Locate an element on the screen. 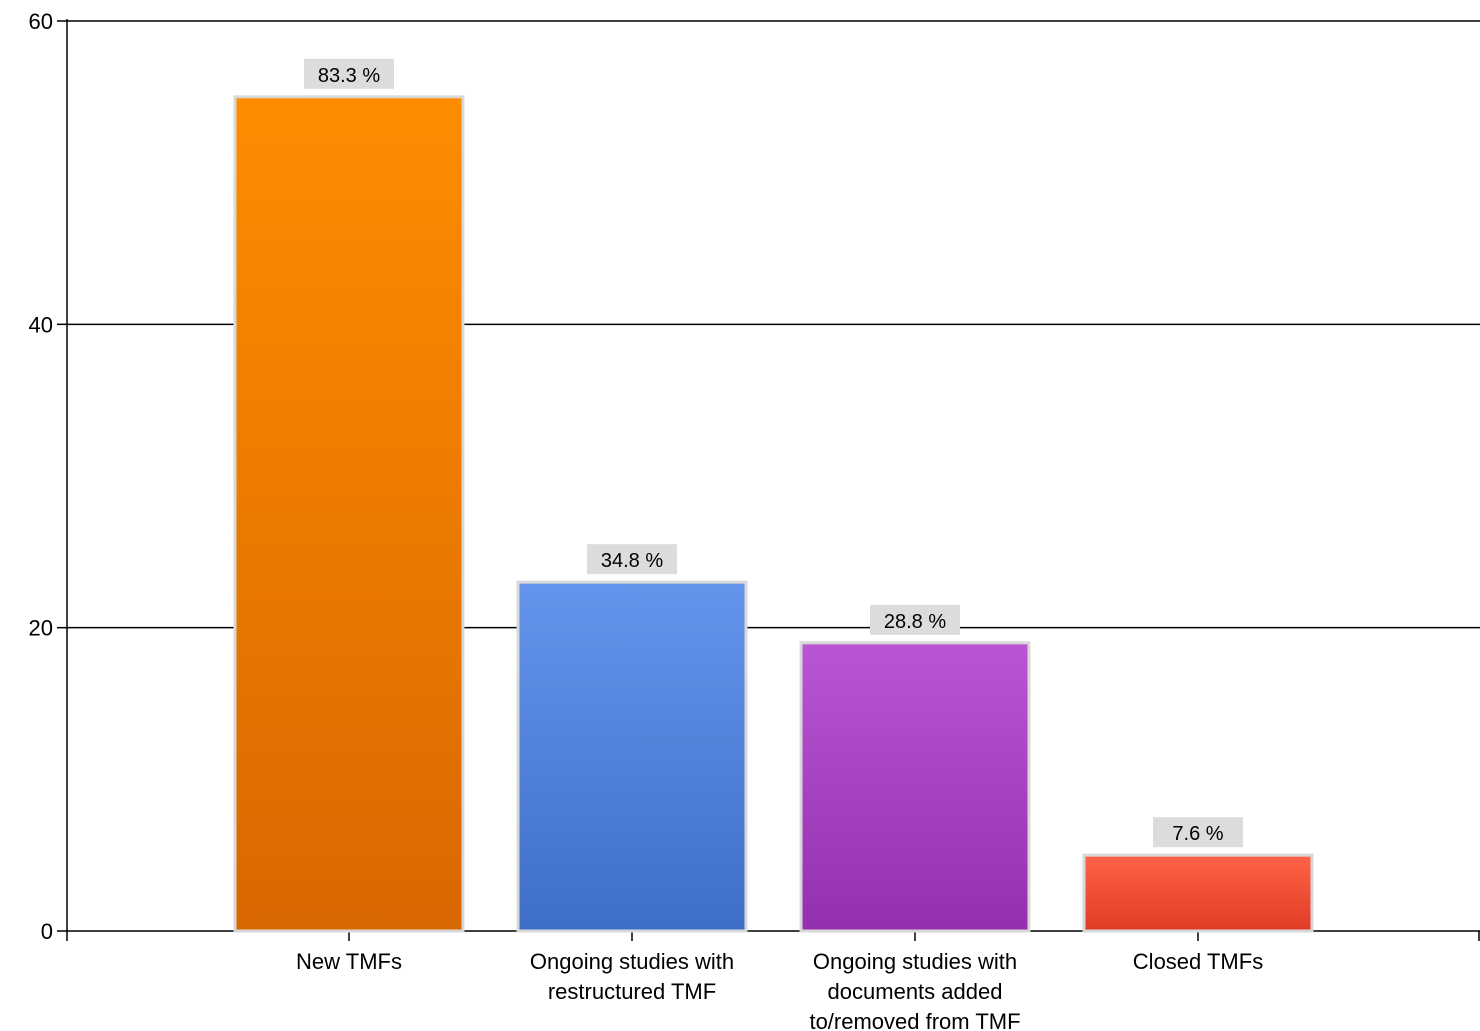  data-label: 7.6 % is located at coordinates (1197, 834).